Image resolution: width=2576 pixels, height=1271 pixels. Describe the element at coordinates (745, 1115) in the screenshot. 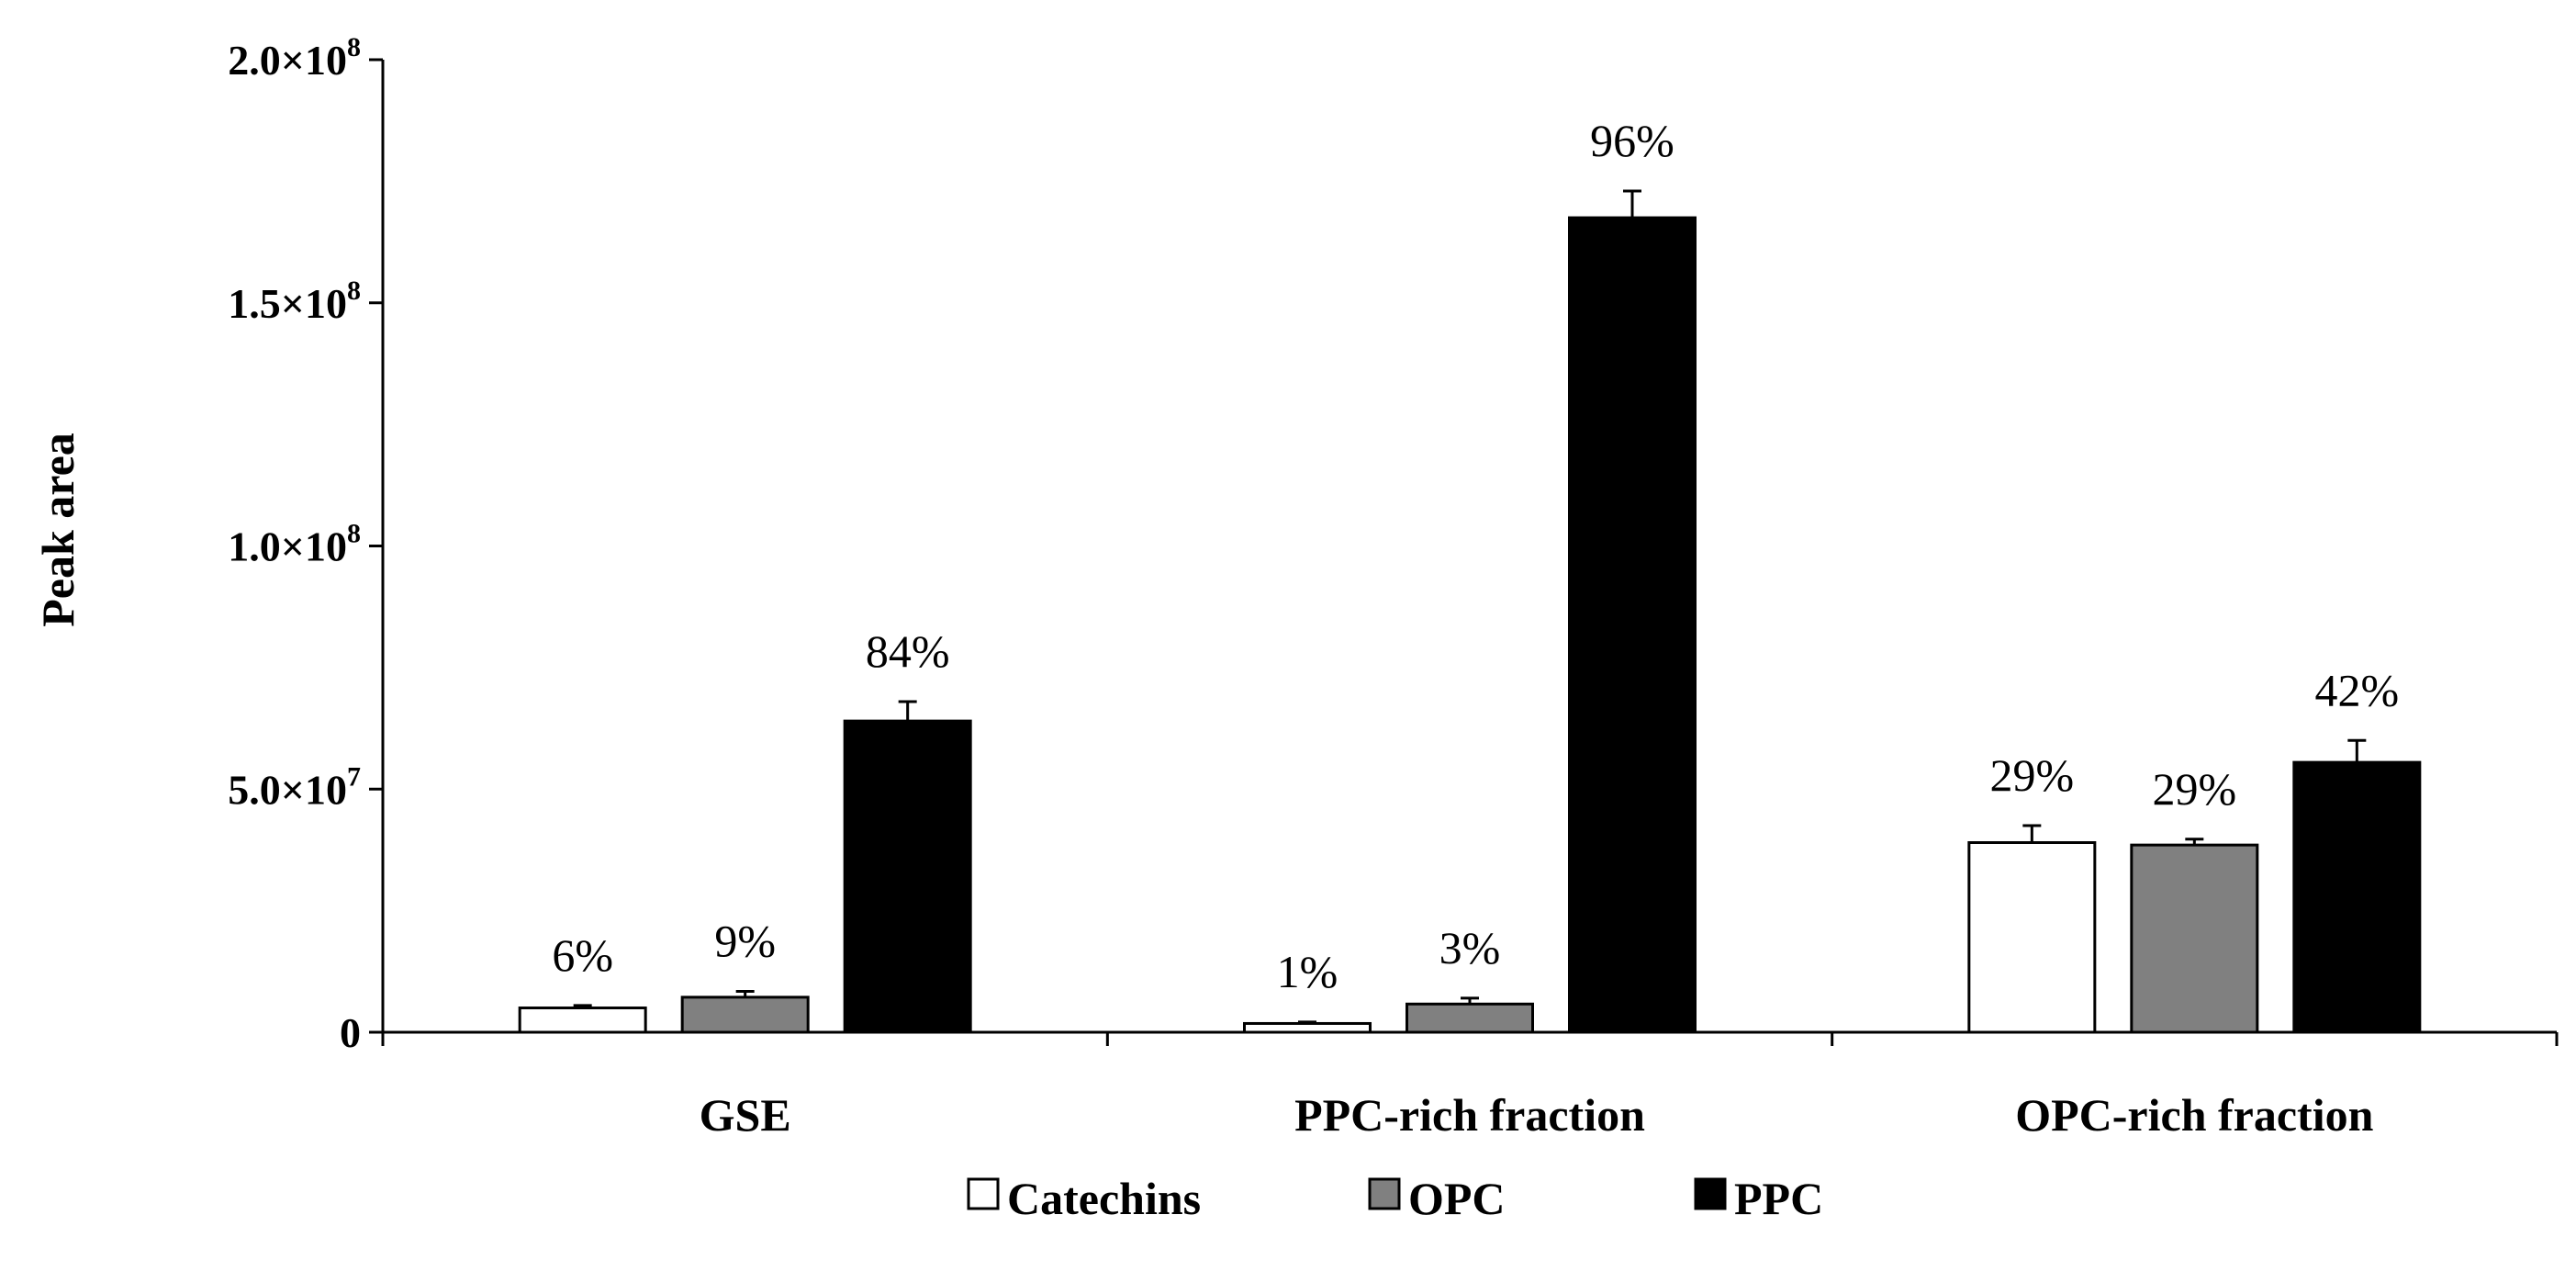

I see `category-label: GSE` at that location.